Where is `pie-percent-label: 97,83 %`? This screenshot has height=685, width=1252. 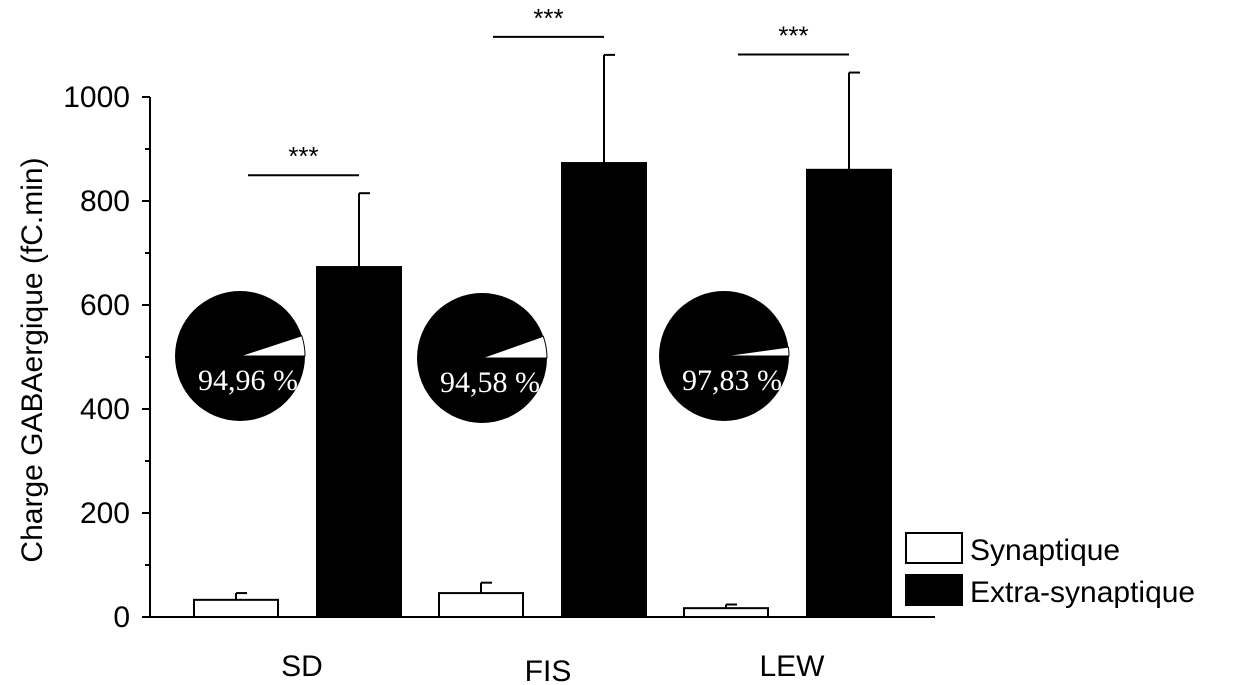 pie-percent-label: 97,83 % is located at coordinates (732, 380).